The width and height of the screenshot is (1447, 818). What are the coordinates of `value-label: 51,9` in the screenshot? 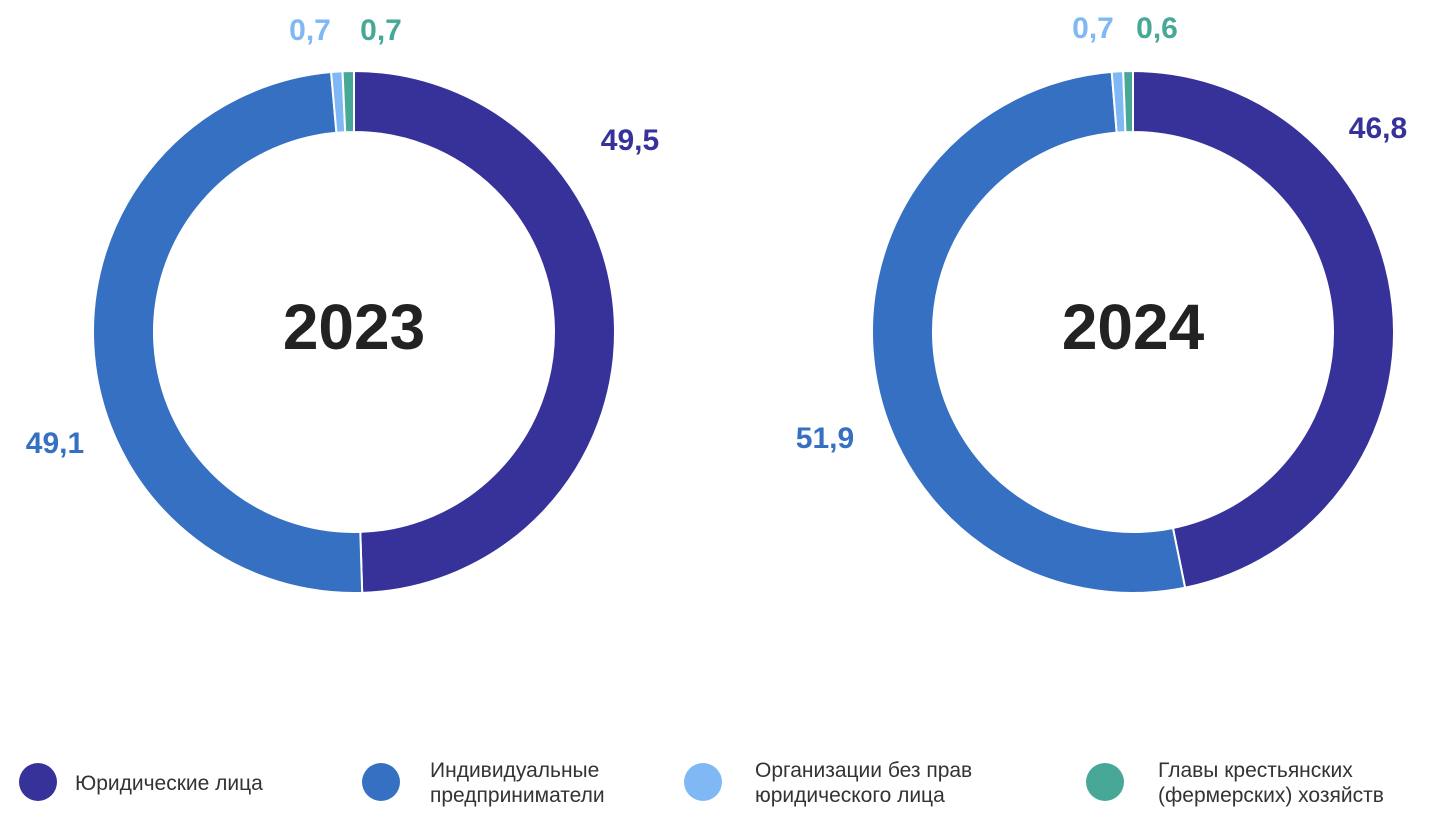 It's located at (825, 438).